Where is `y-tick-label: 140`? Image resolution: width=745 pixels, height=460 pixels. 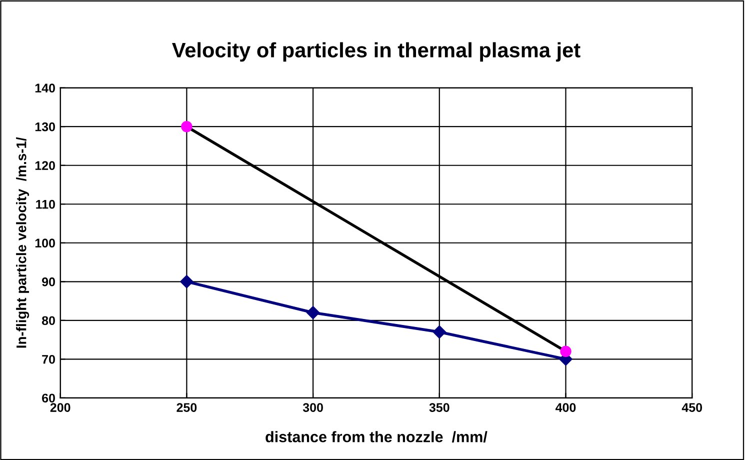 y-tick-label: 140 is located at coordinates (45, 88).